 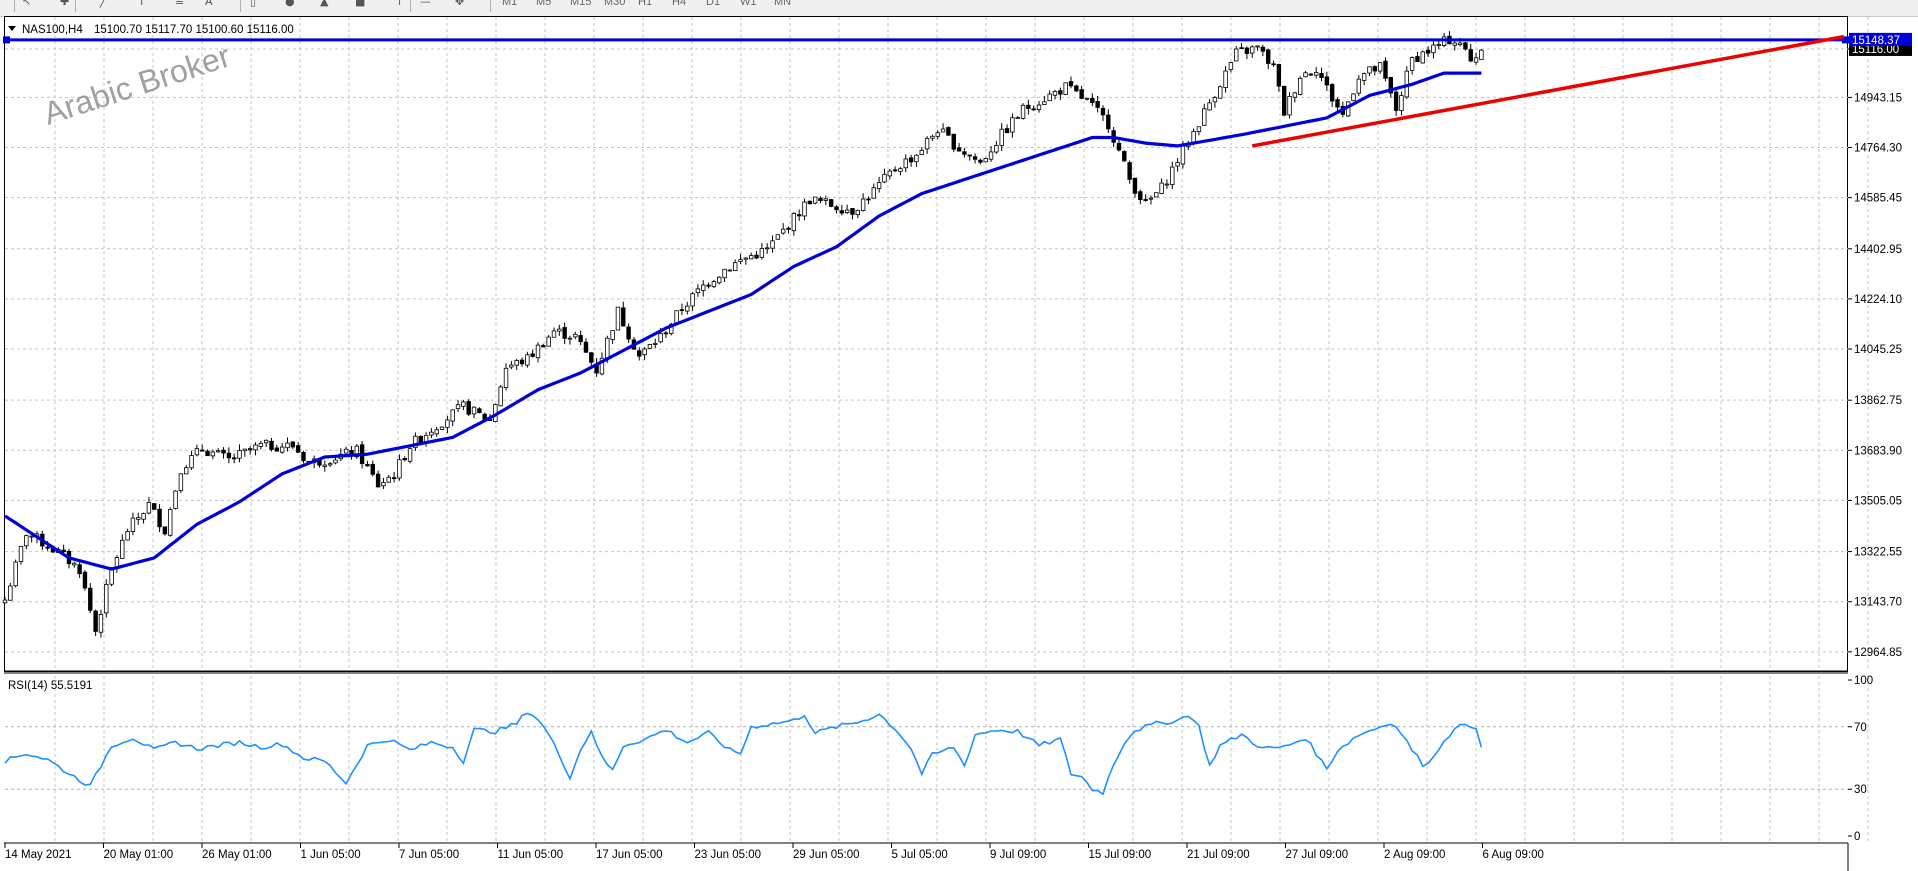 What do you see at coordinates (1878, 451) in the screenshot?
I see `price-tick-label: 13683.90` at bounding box center [1878, 451].